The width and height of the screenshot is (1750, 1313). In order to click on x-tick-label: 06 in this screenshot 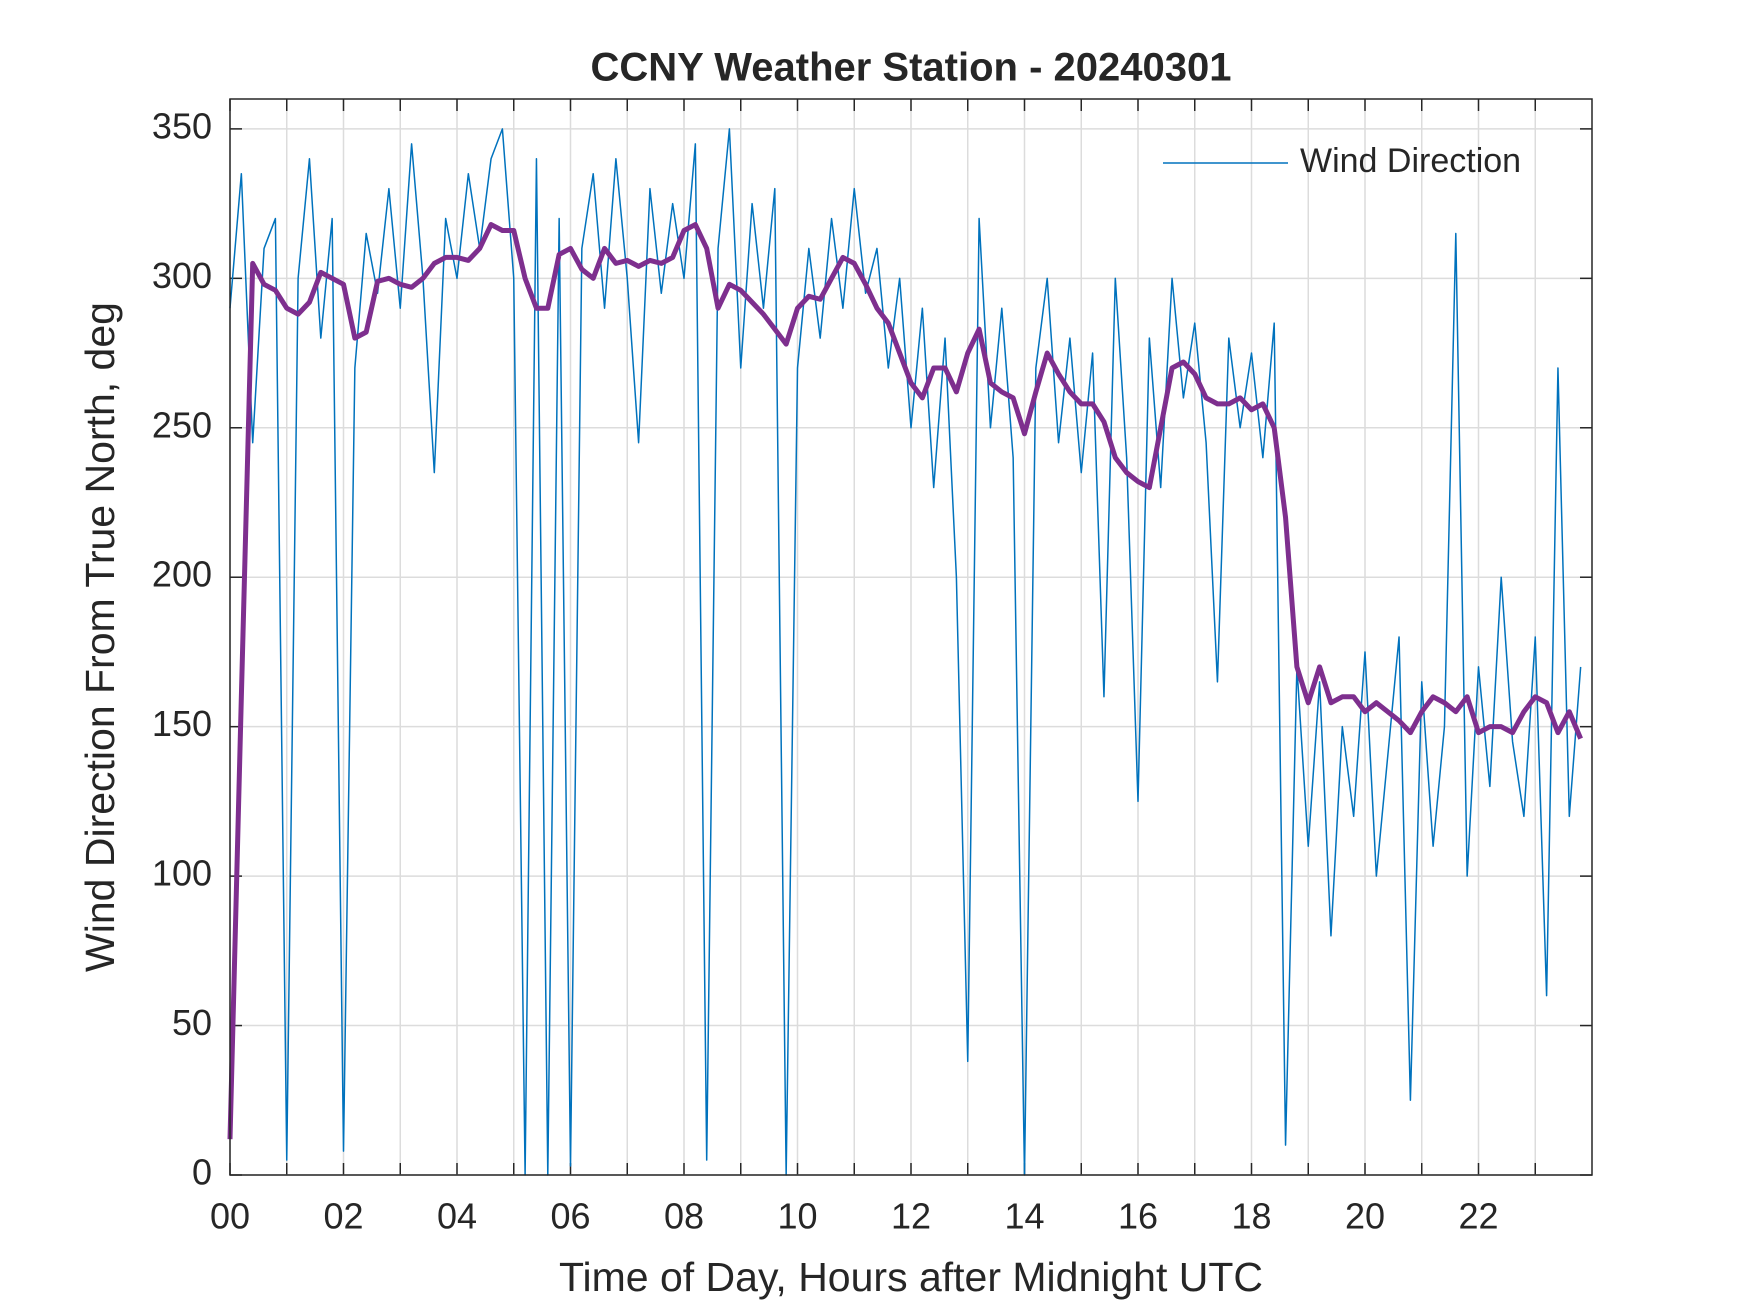, I will do `click(570, 1216)`.